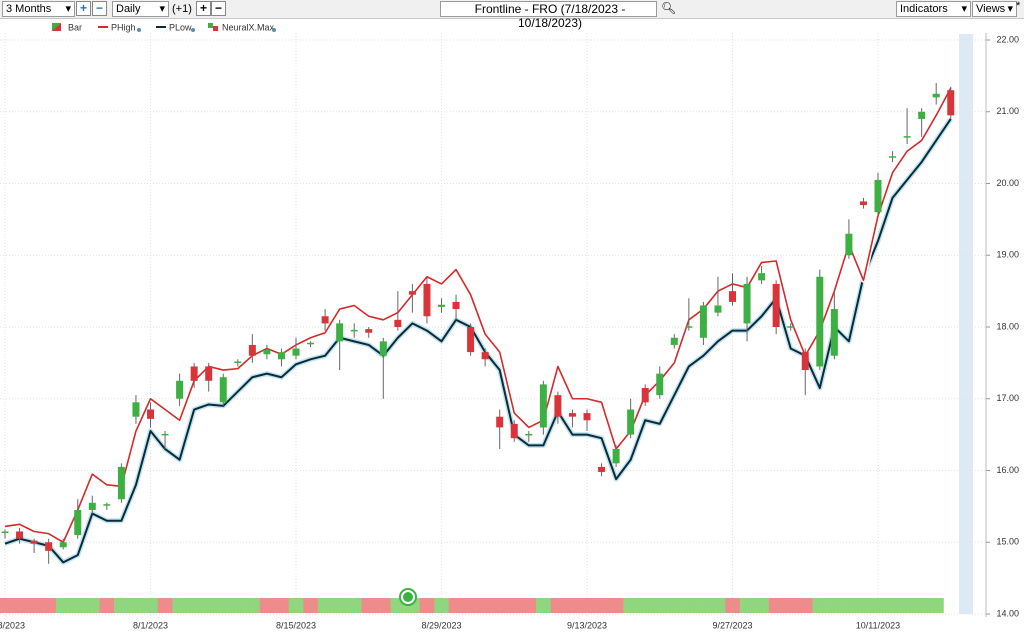 This screenshot has height=638, width=1024. I want to click on views-select: Views ▾, so click(994, 9).